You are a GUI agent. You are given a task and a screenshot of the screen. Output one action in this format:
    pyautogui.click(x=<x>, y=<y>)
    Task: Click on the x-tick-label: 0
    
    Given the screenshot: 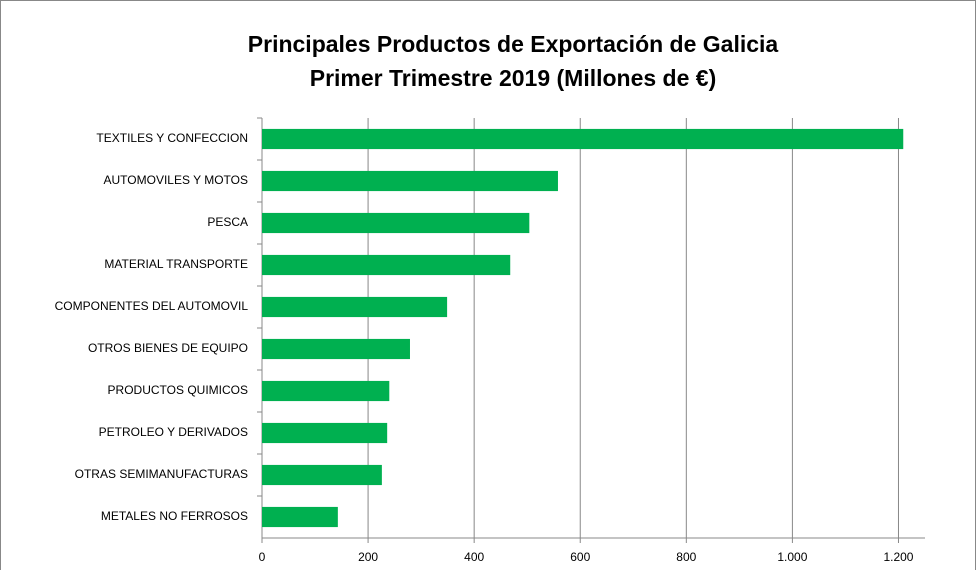 What is the action you would take?
    pyautogui.click(x=262, y=557)
    